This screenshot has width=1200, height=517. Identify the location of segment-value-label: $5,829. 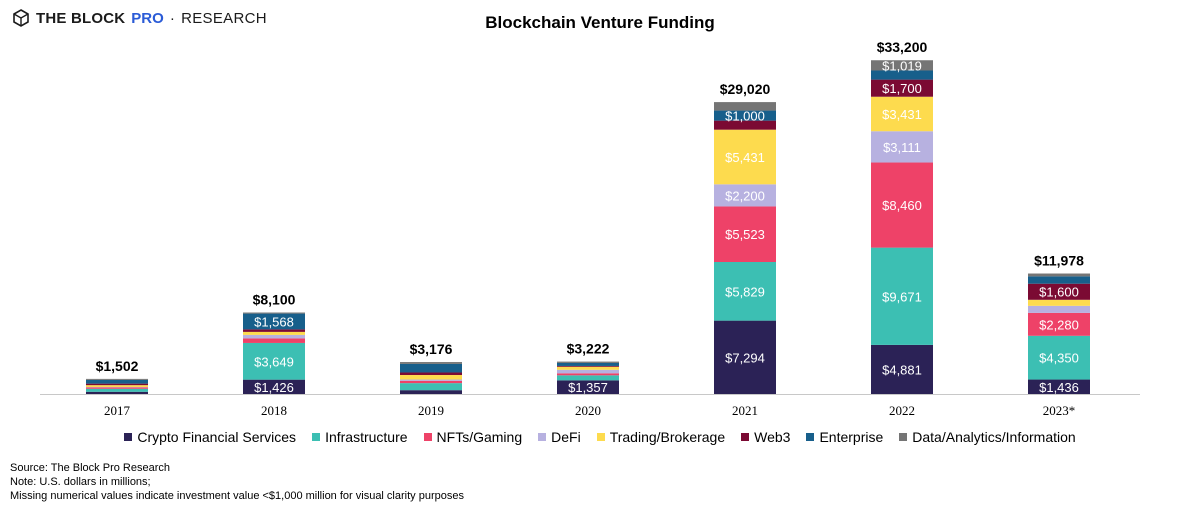
(745, 291).